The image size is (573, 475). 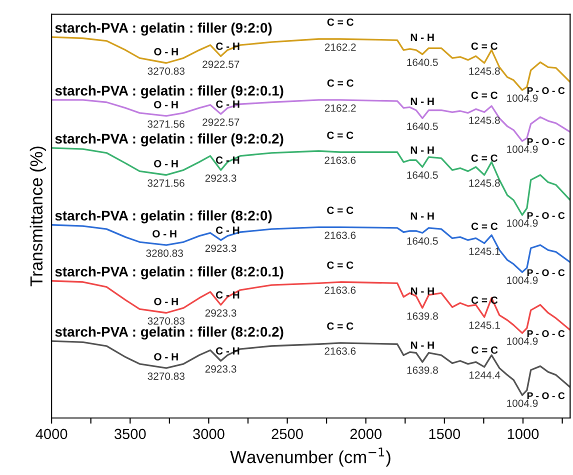 I want to click on x-axis-title: Wavenumber (cm$^{−1}$), so click(x=310, y=457).